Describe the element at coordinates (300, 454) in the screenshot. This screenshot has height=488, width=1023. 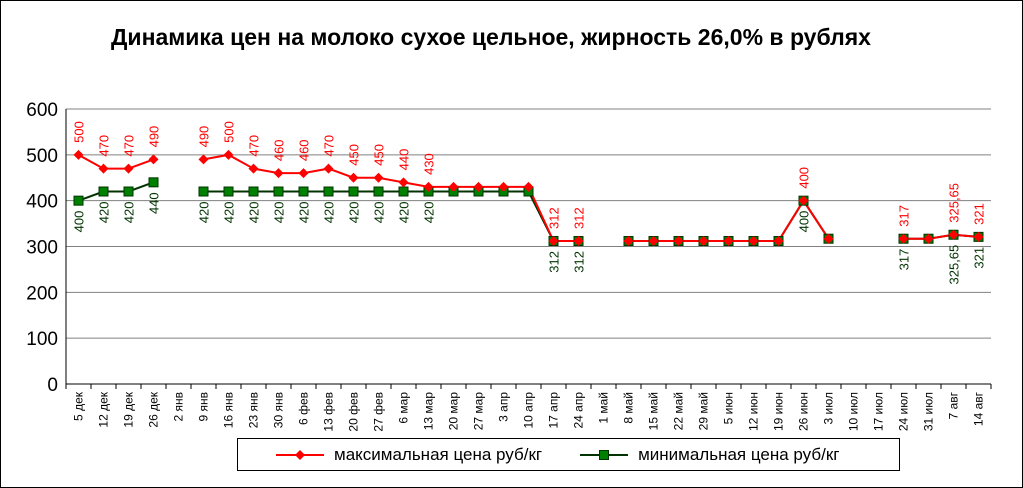
I see `legend-swatch-max` at that location.